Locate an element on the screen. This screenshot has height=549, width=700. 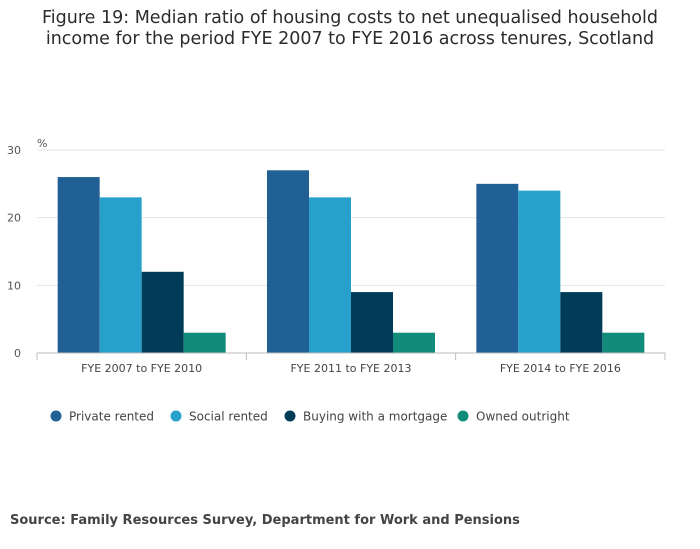
legend-item: Social rented is located at coordinates (219, 417).